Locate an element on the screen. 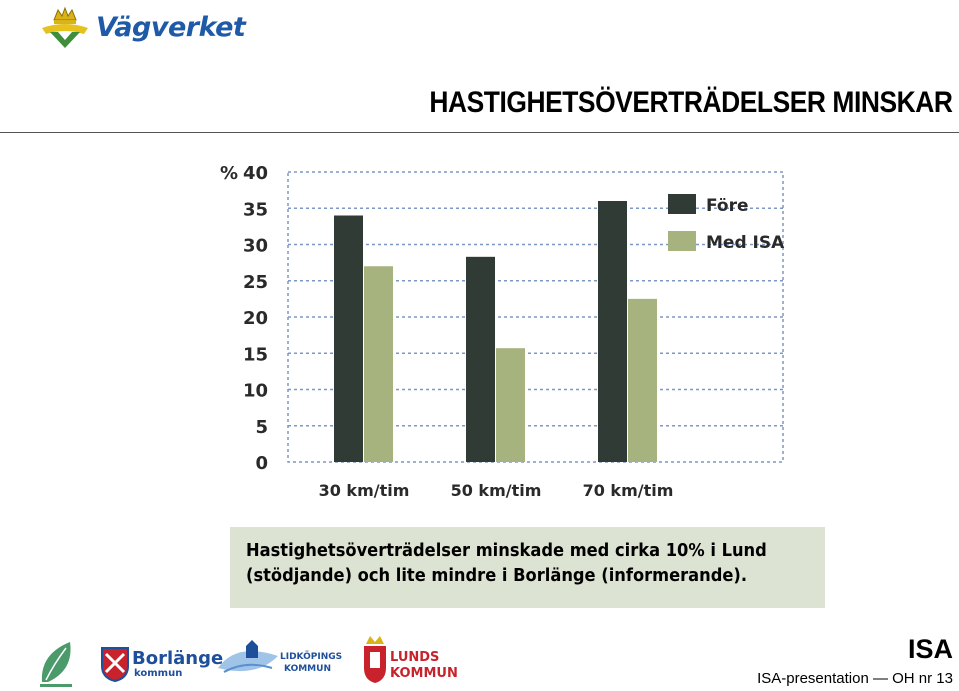 This screenshot has width=959, height=691. y-tick-label: 30 is located at coordinates (255, 246).